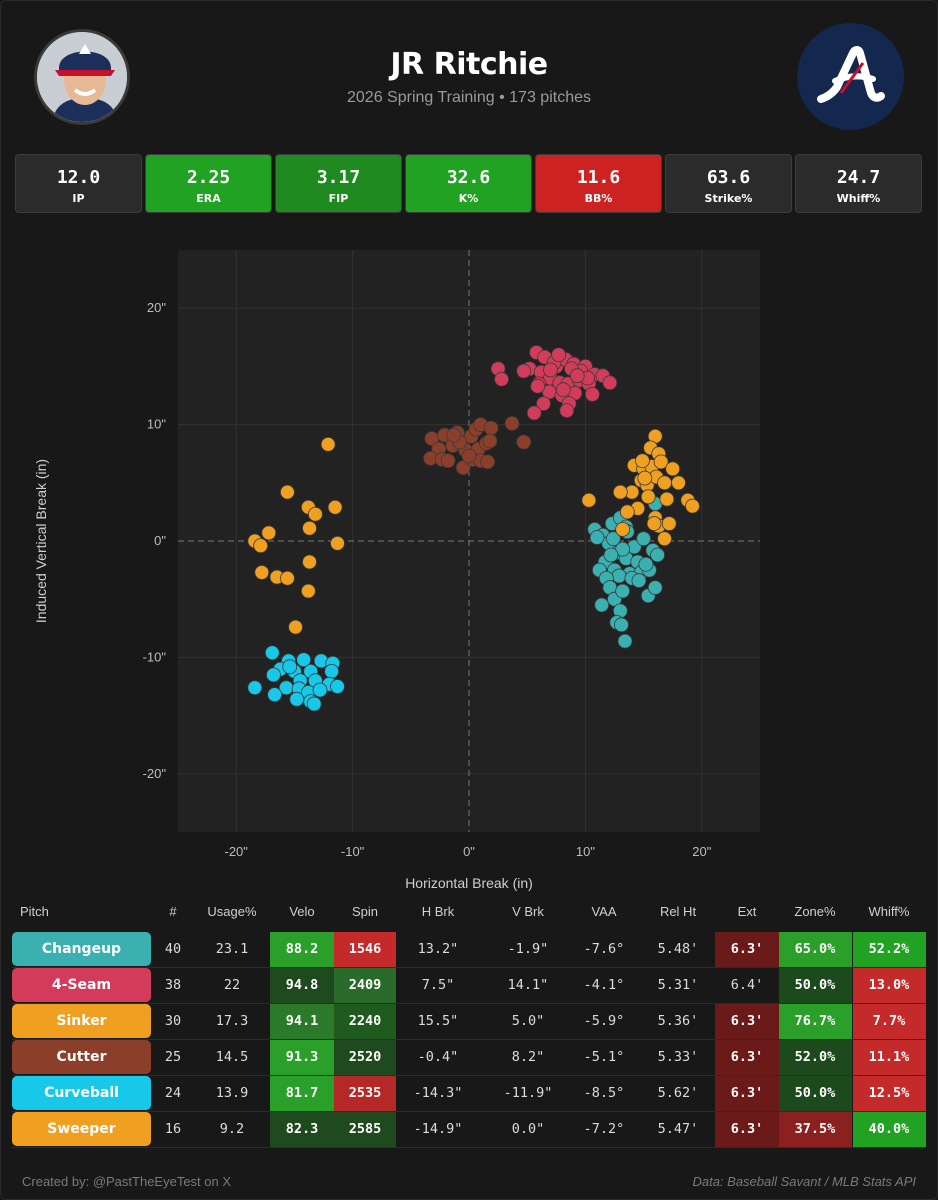 This screenshot has height=1200, width=938. Describe the element at coordinates (438, 1129) in the screenshot. I see `cell-hbrk: -14.9"` at that location.